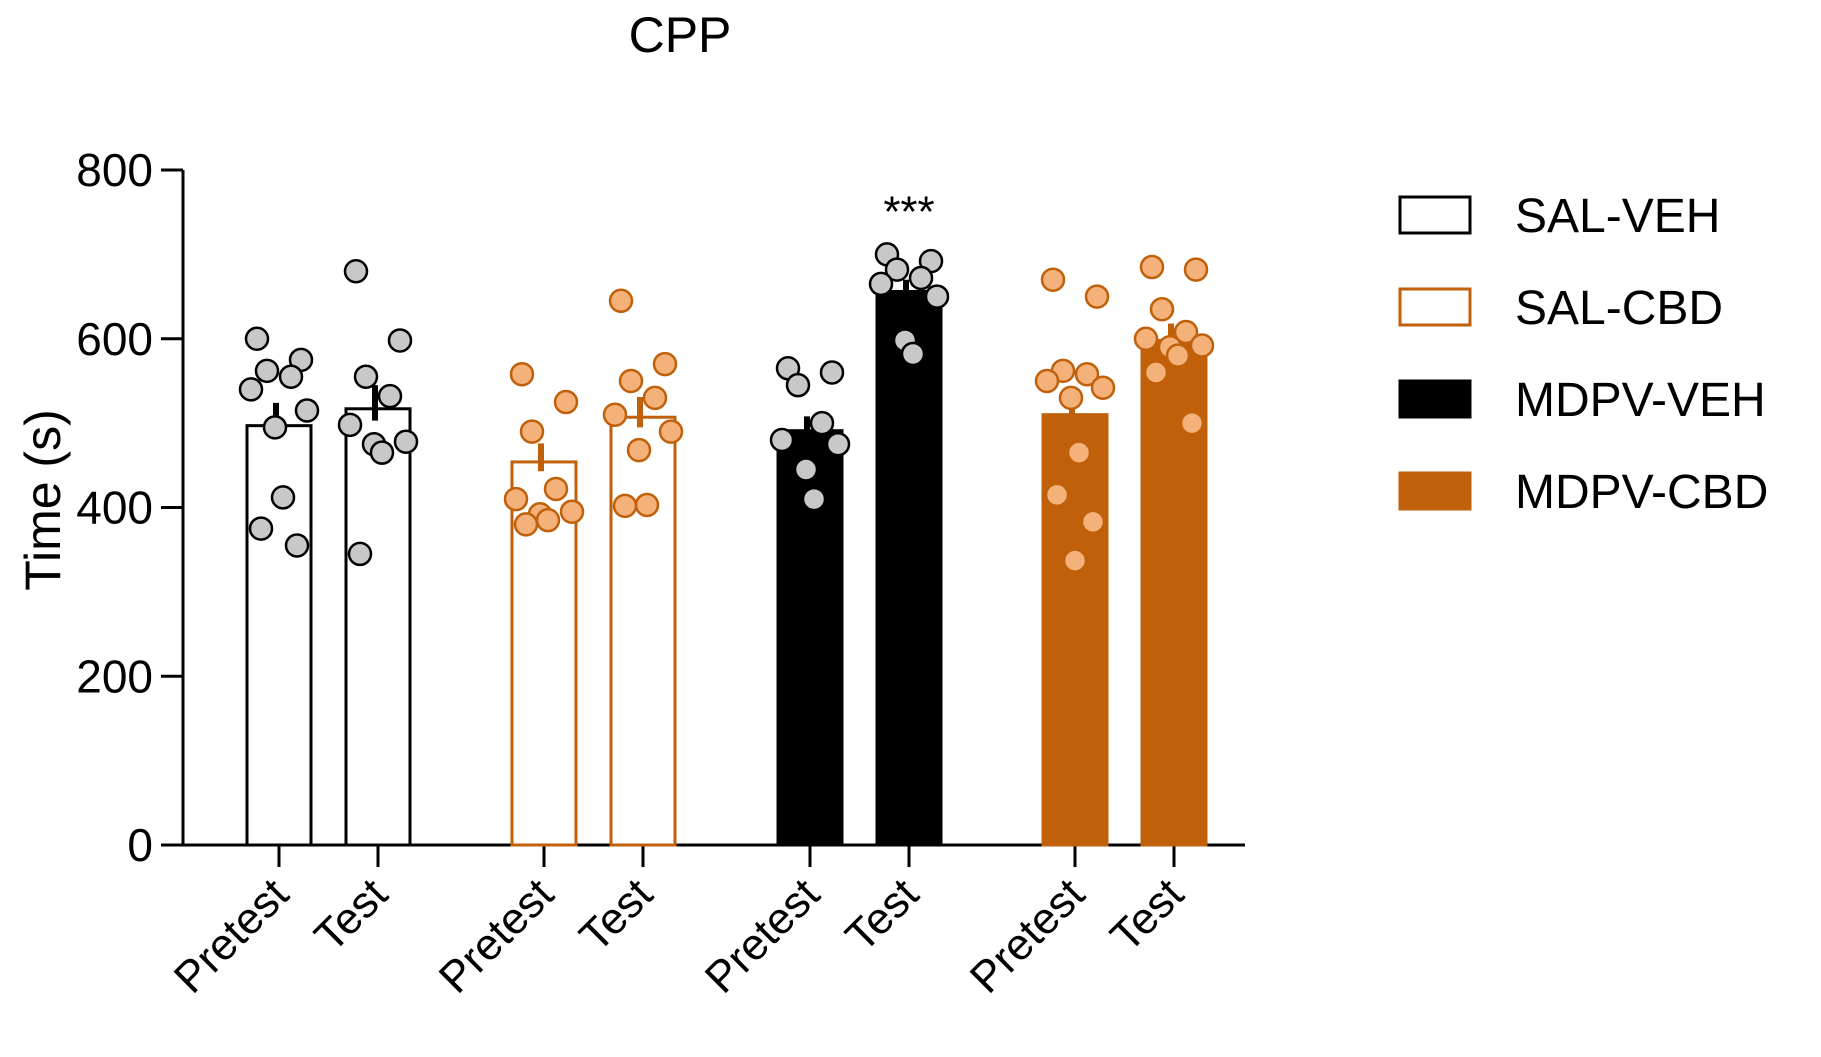 Image resolution: width=1821 pixels, height=1057 pixels. What do you see at coordinates (908, 211) in the screenshot?
I see `significance-label: ***` at bounding box center [908, 211].